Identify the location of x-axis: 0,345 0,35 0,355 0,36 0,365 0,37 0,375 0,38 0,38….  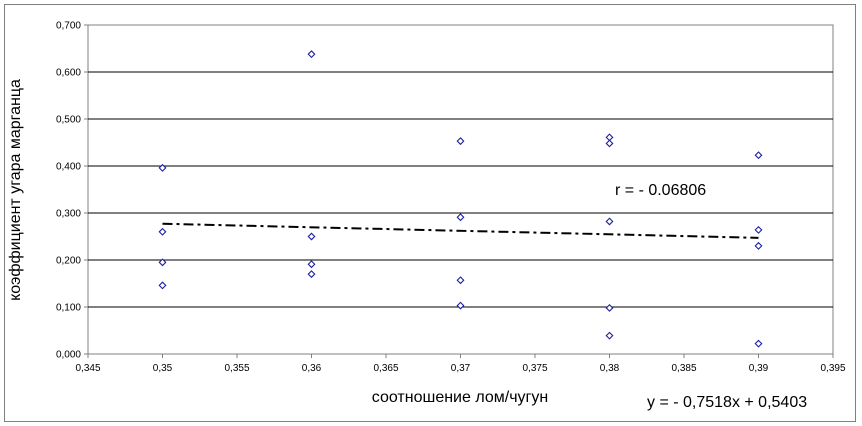
(460, 364).